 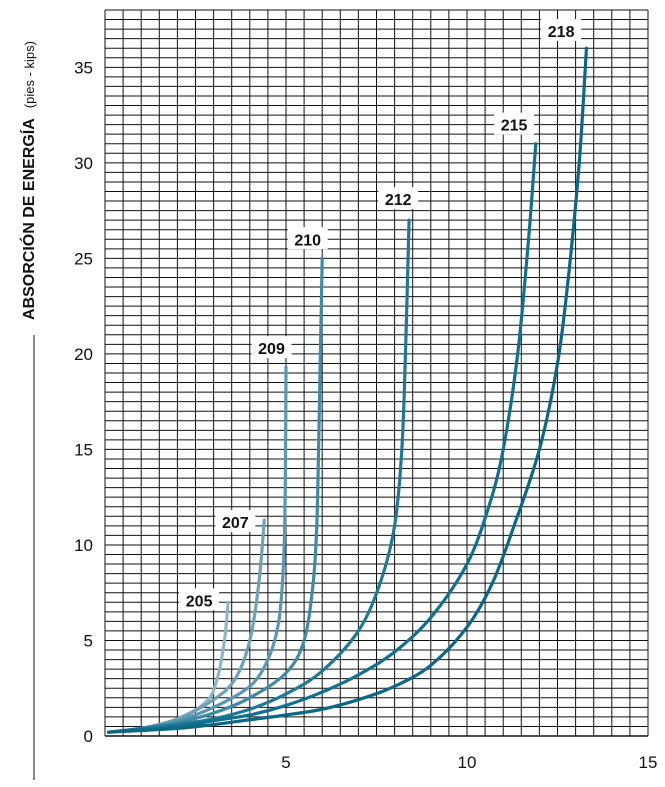 I want to click on series-label-209: 209, so click(x=271, y=349).